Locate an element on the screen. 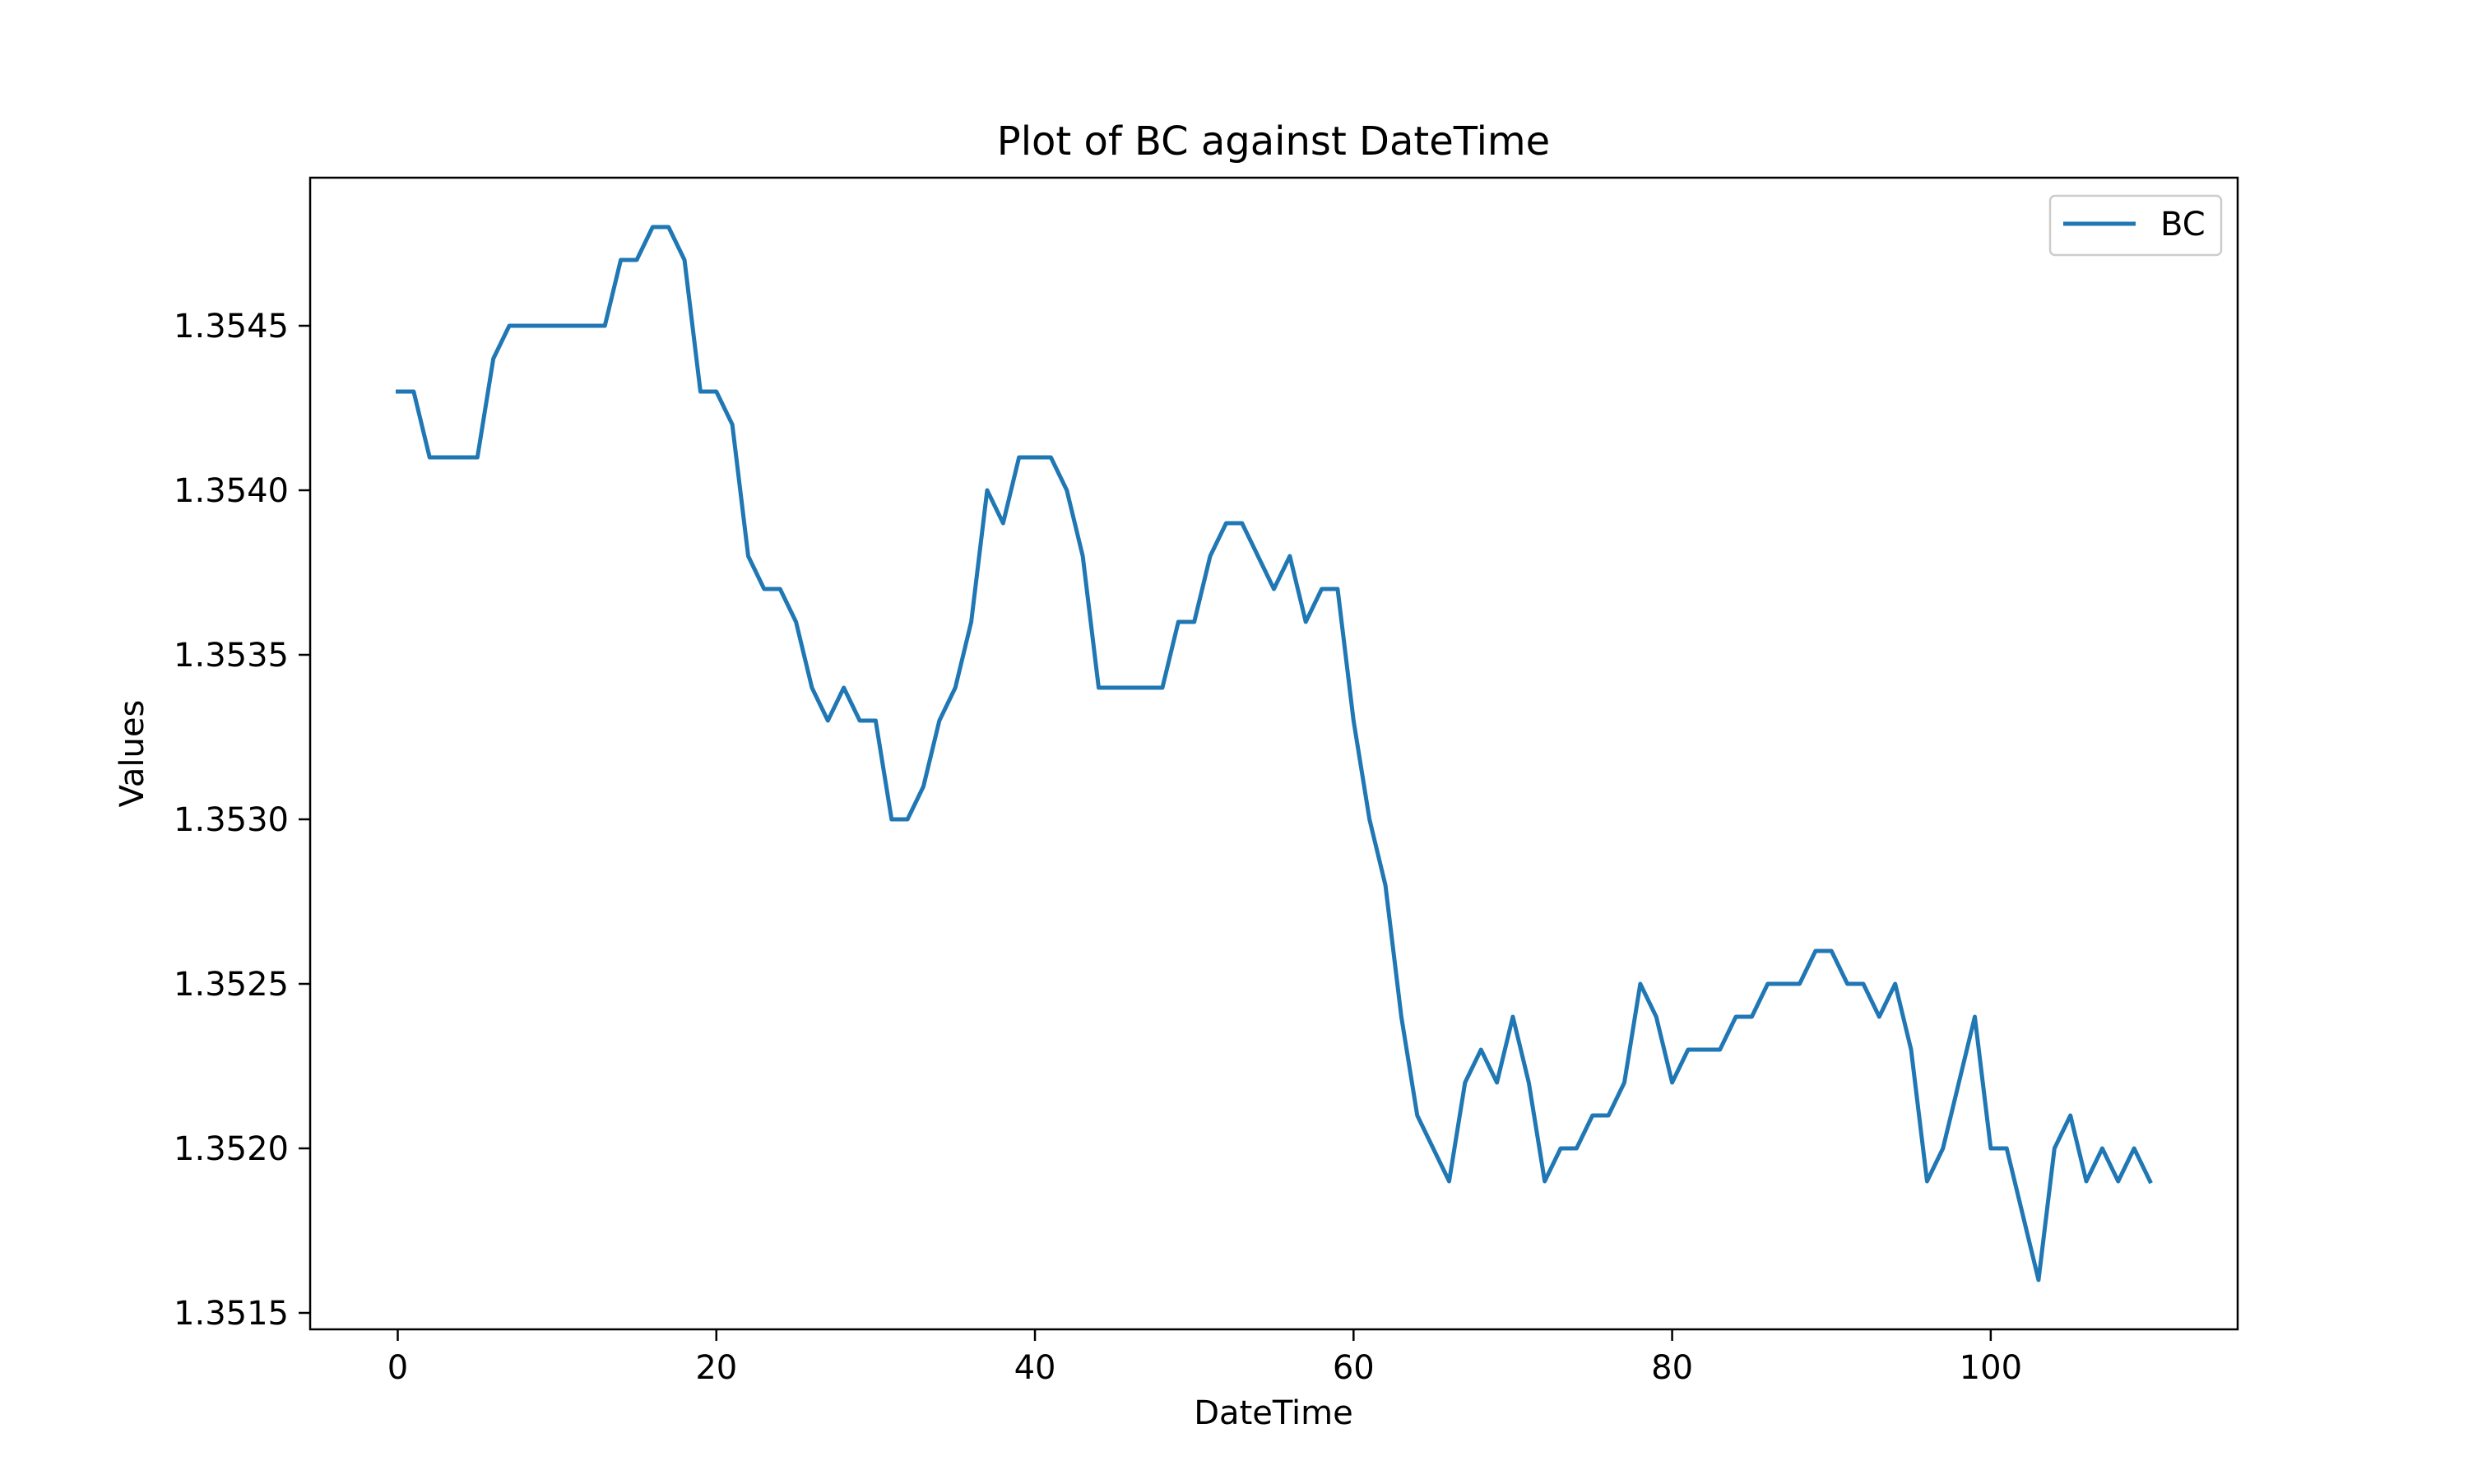 The image size is (2468, 1484). x-tick-label: 80 is located at coordinates (1672, 1368).